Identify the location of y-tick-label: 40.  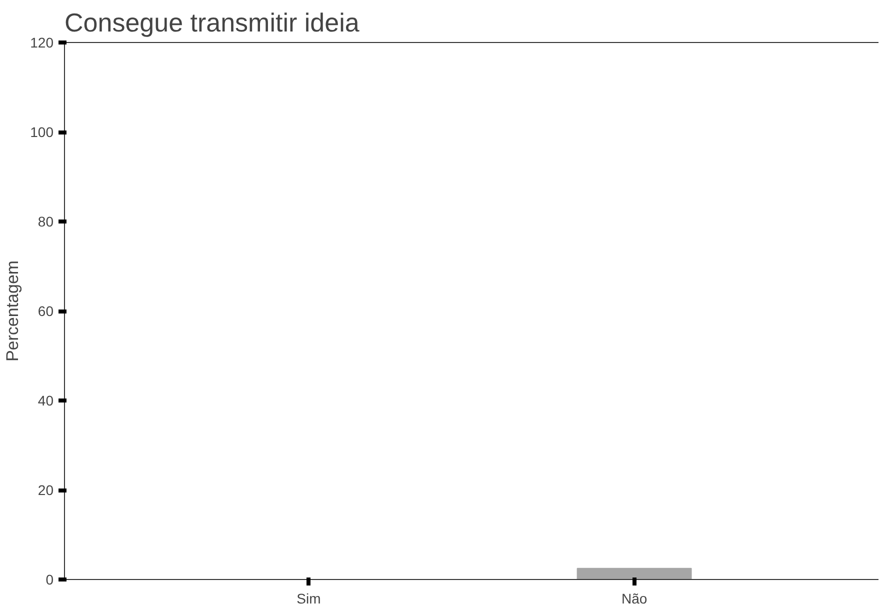
(46, 400).